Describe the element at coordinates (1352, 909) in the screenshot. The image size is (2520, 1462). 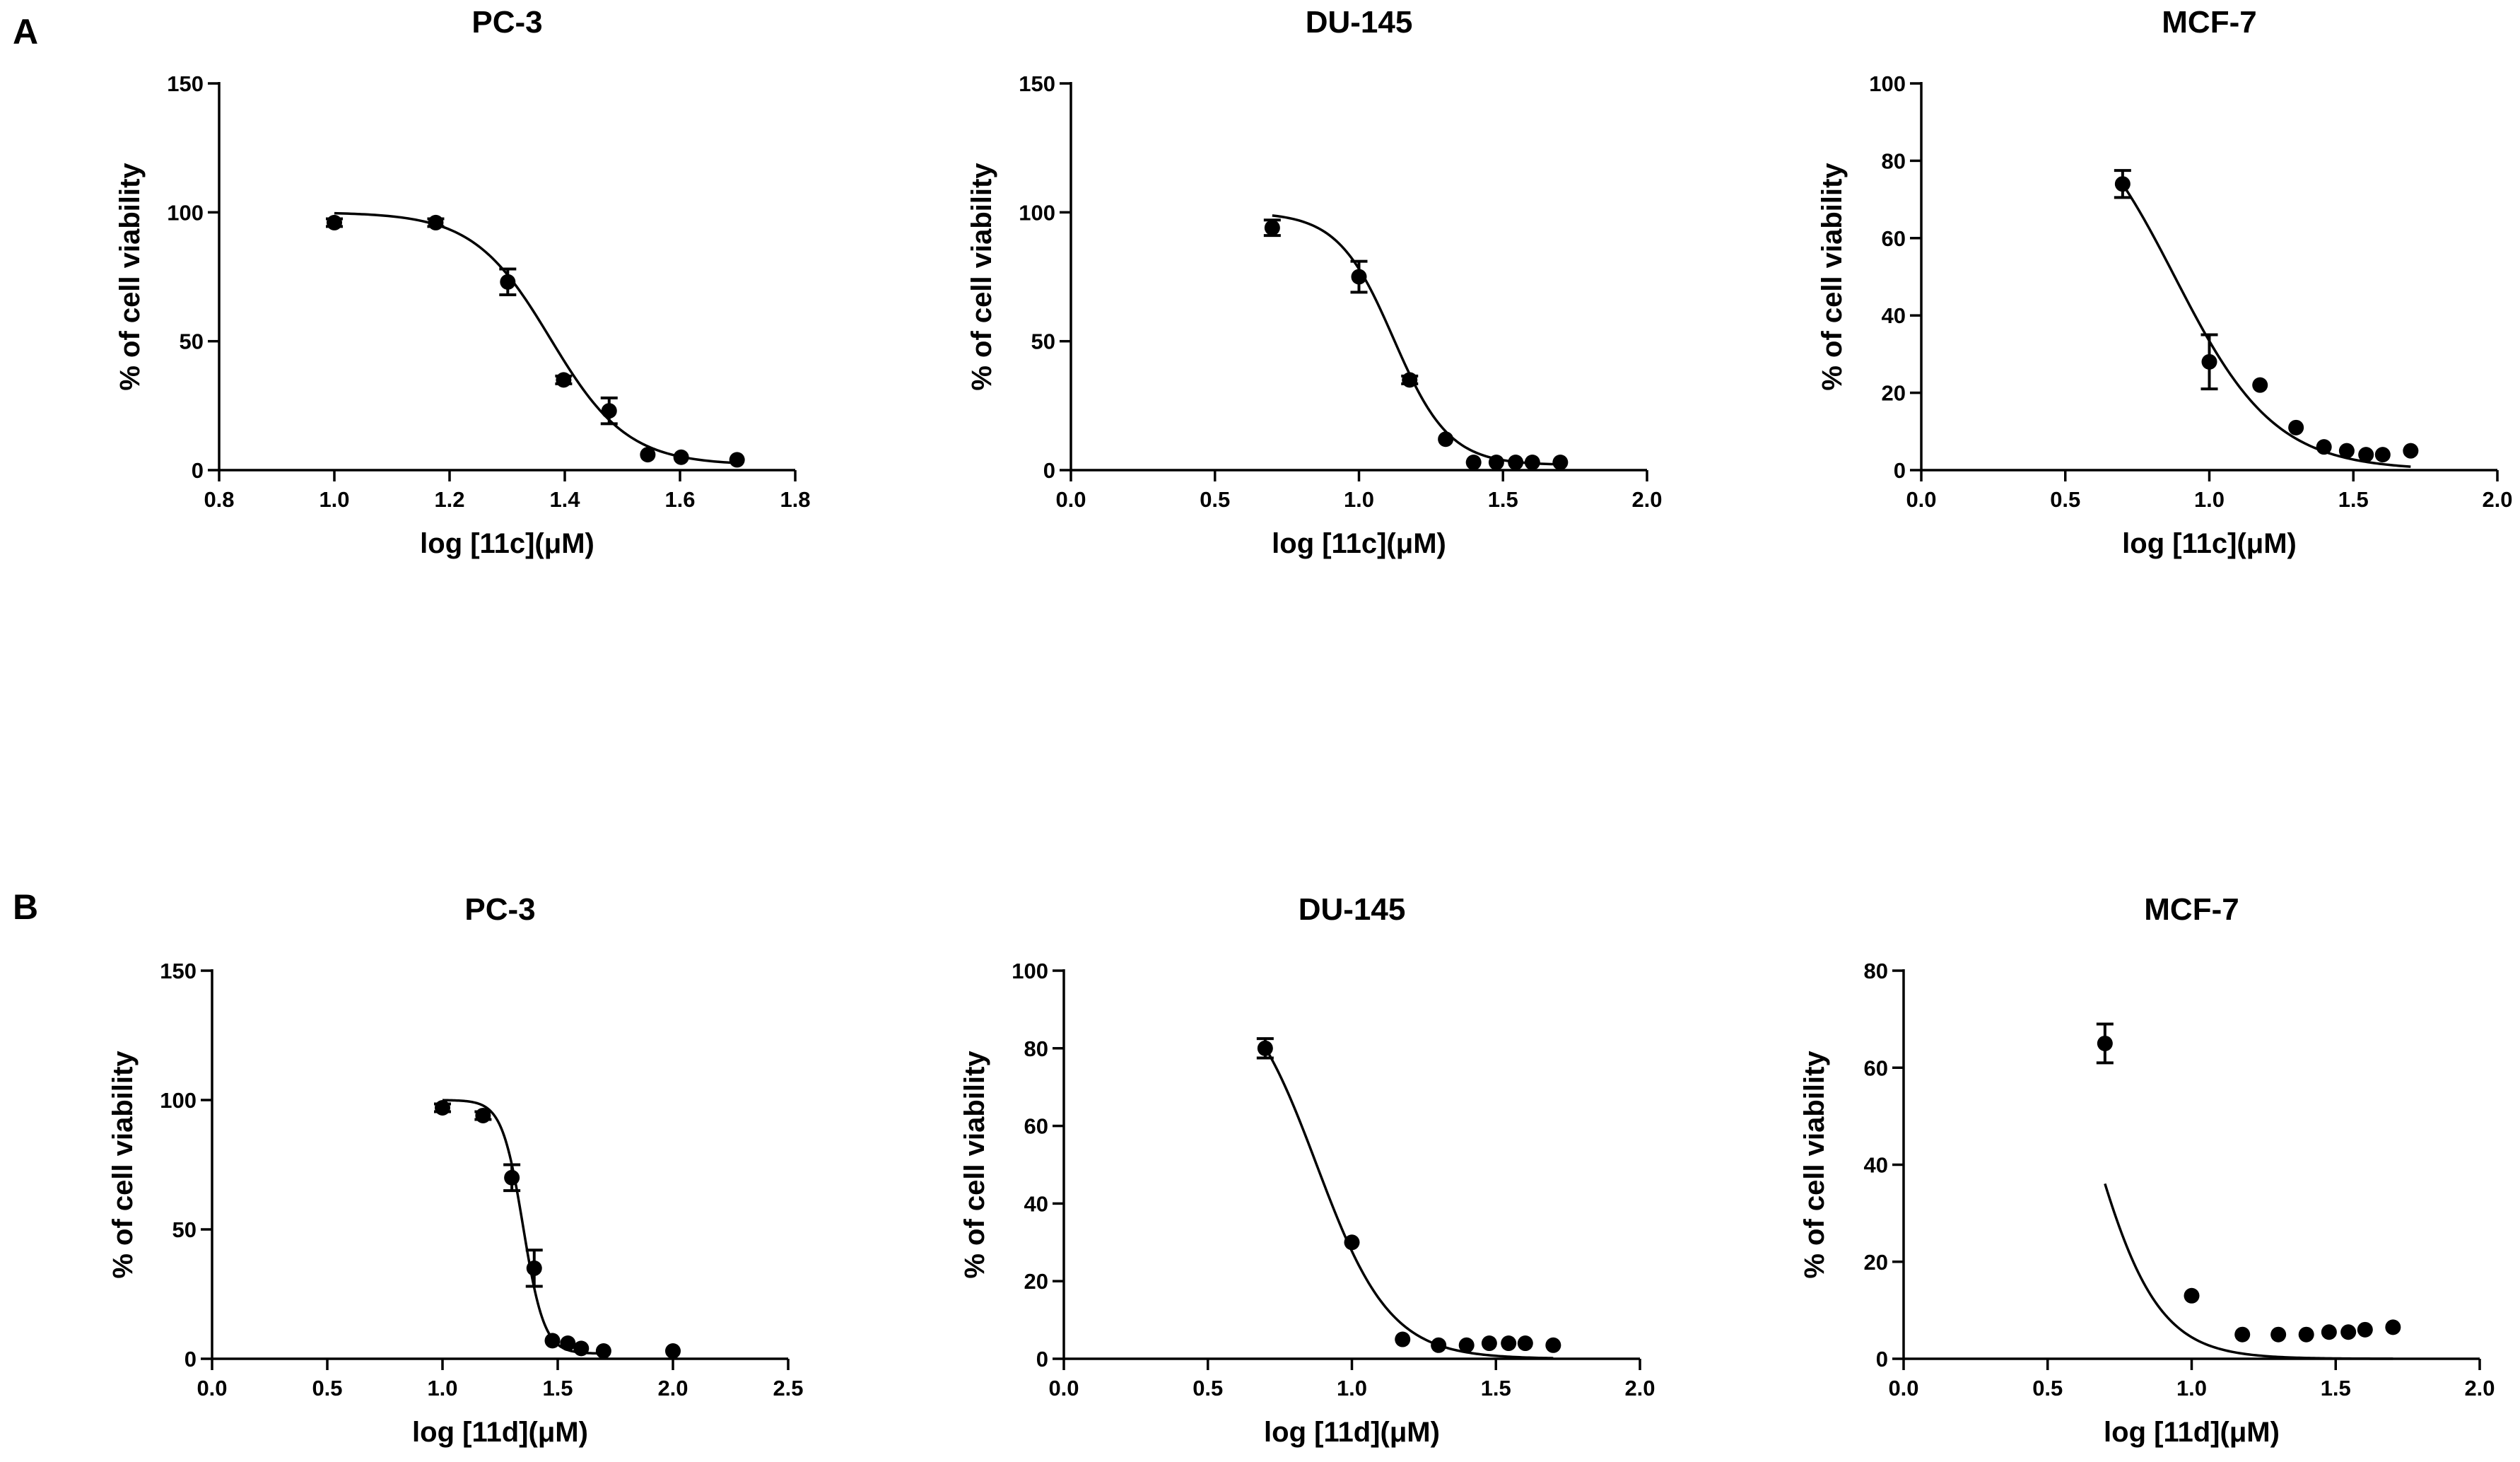
I see `chart-title: DU-145` at that location.